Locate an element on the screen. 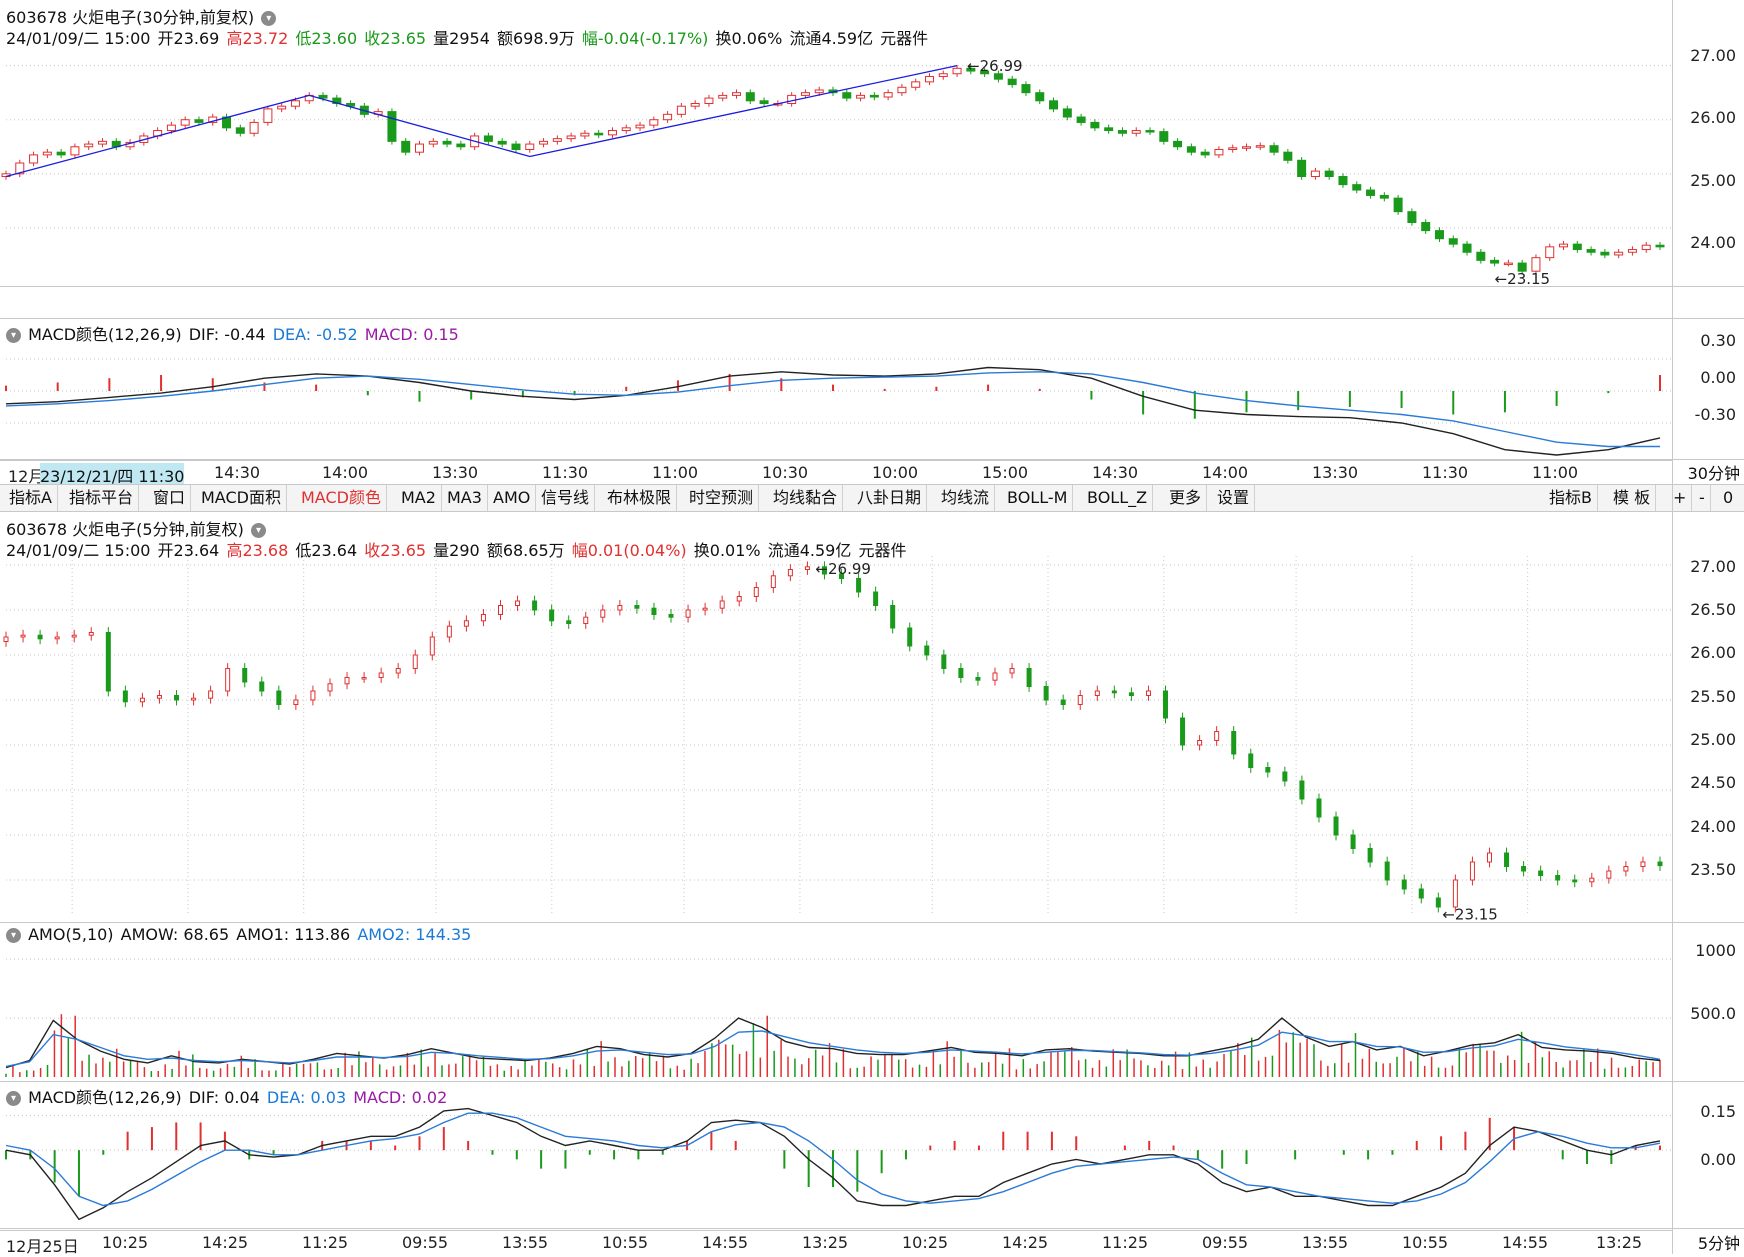 The width and height of the screenshot is (1744, 1257). toolbar-item: MACD面积 is located at coordinates (241, 498).